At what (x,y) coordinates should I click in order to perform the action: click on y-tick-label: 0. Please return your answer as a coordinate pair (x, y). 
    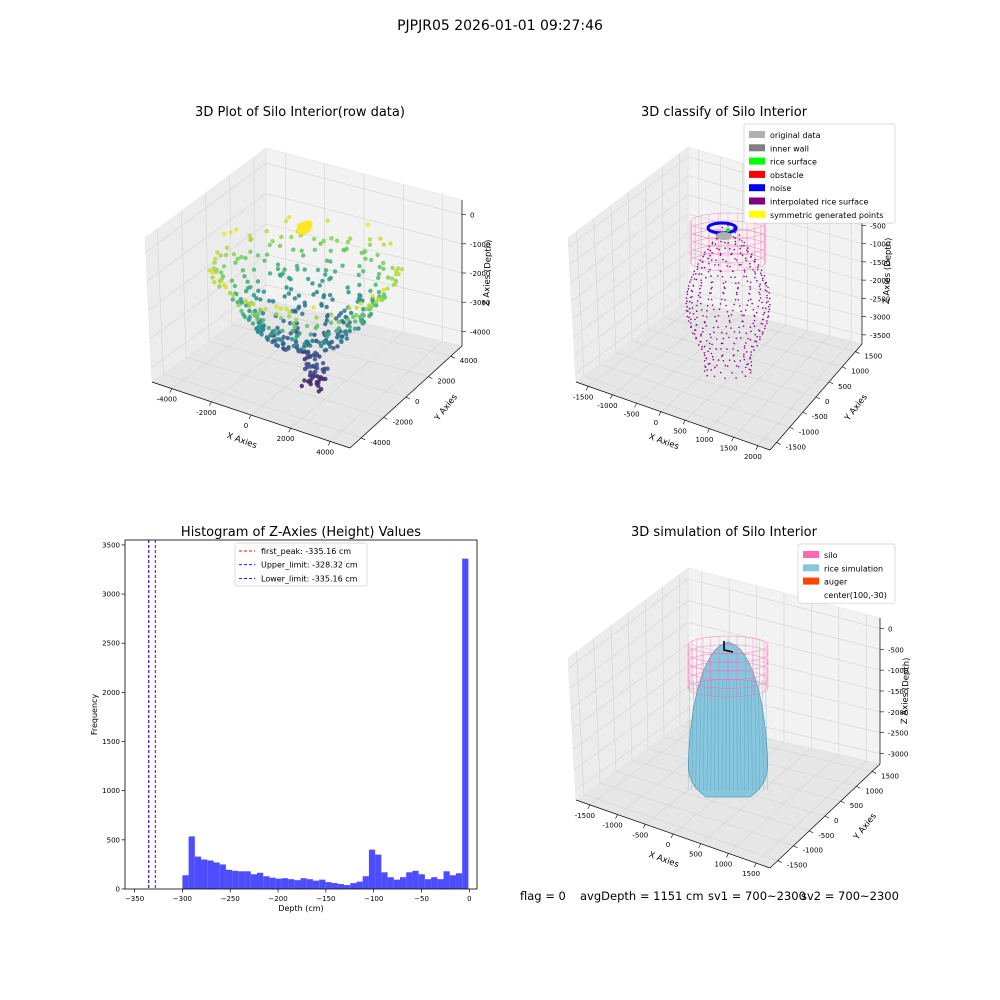
    Looking at the image, I should click on (827, 402).